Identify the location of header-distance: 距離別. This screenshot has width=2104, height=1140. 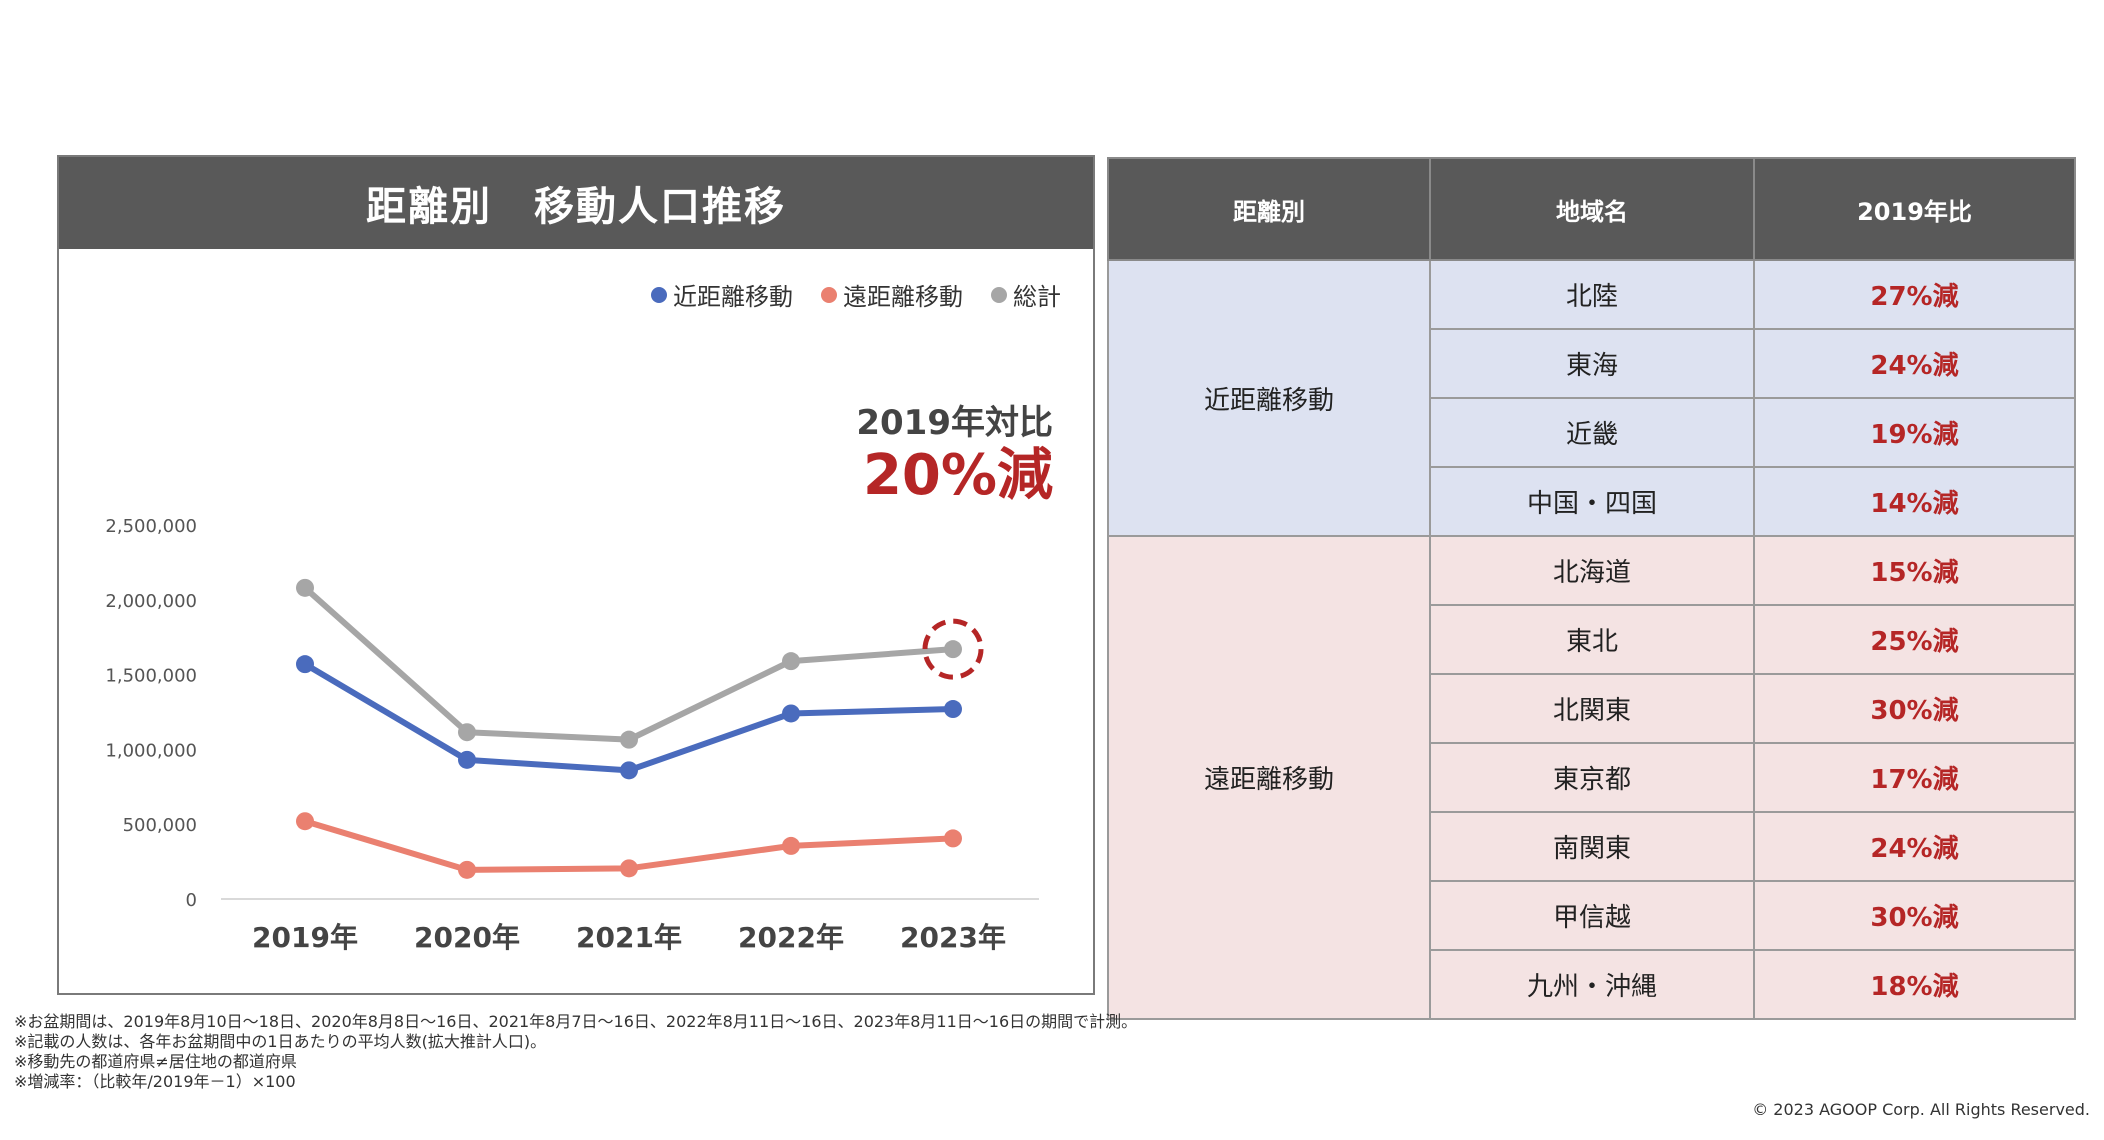
(1269, 209).